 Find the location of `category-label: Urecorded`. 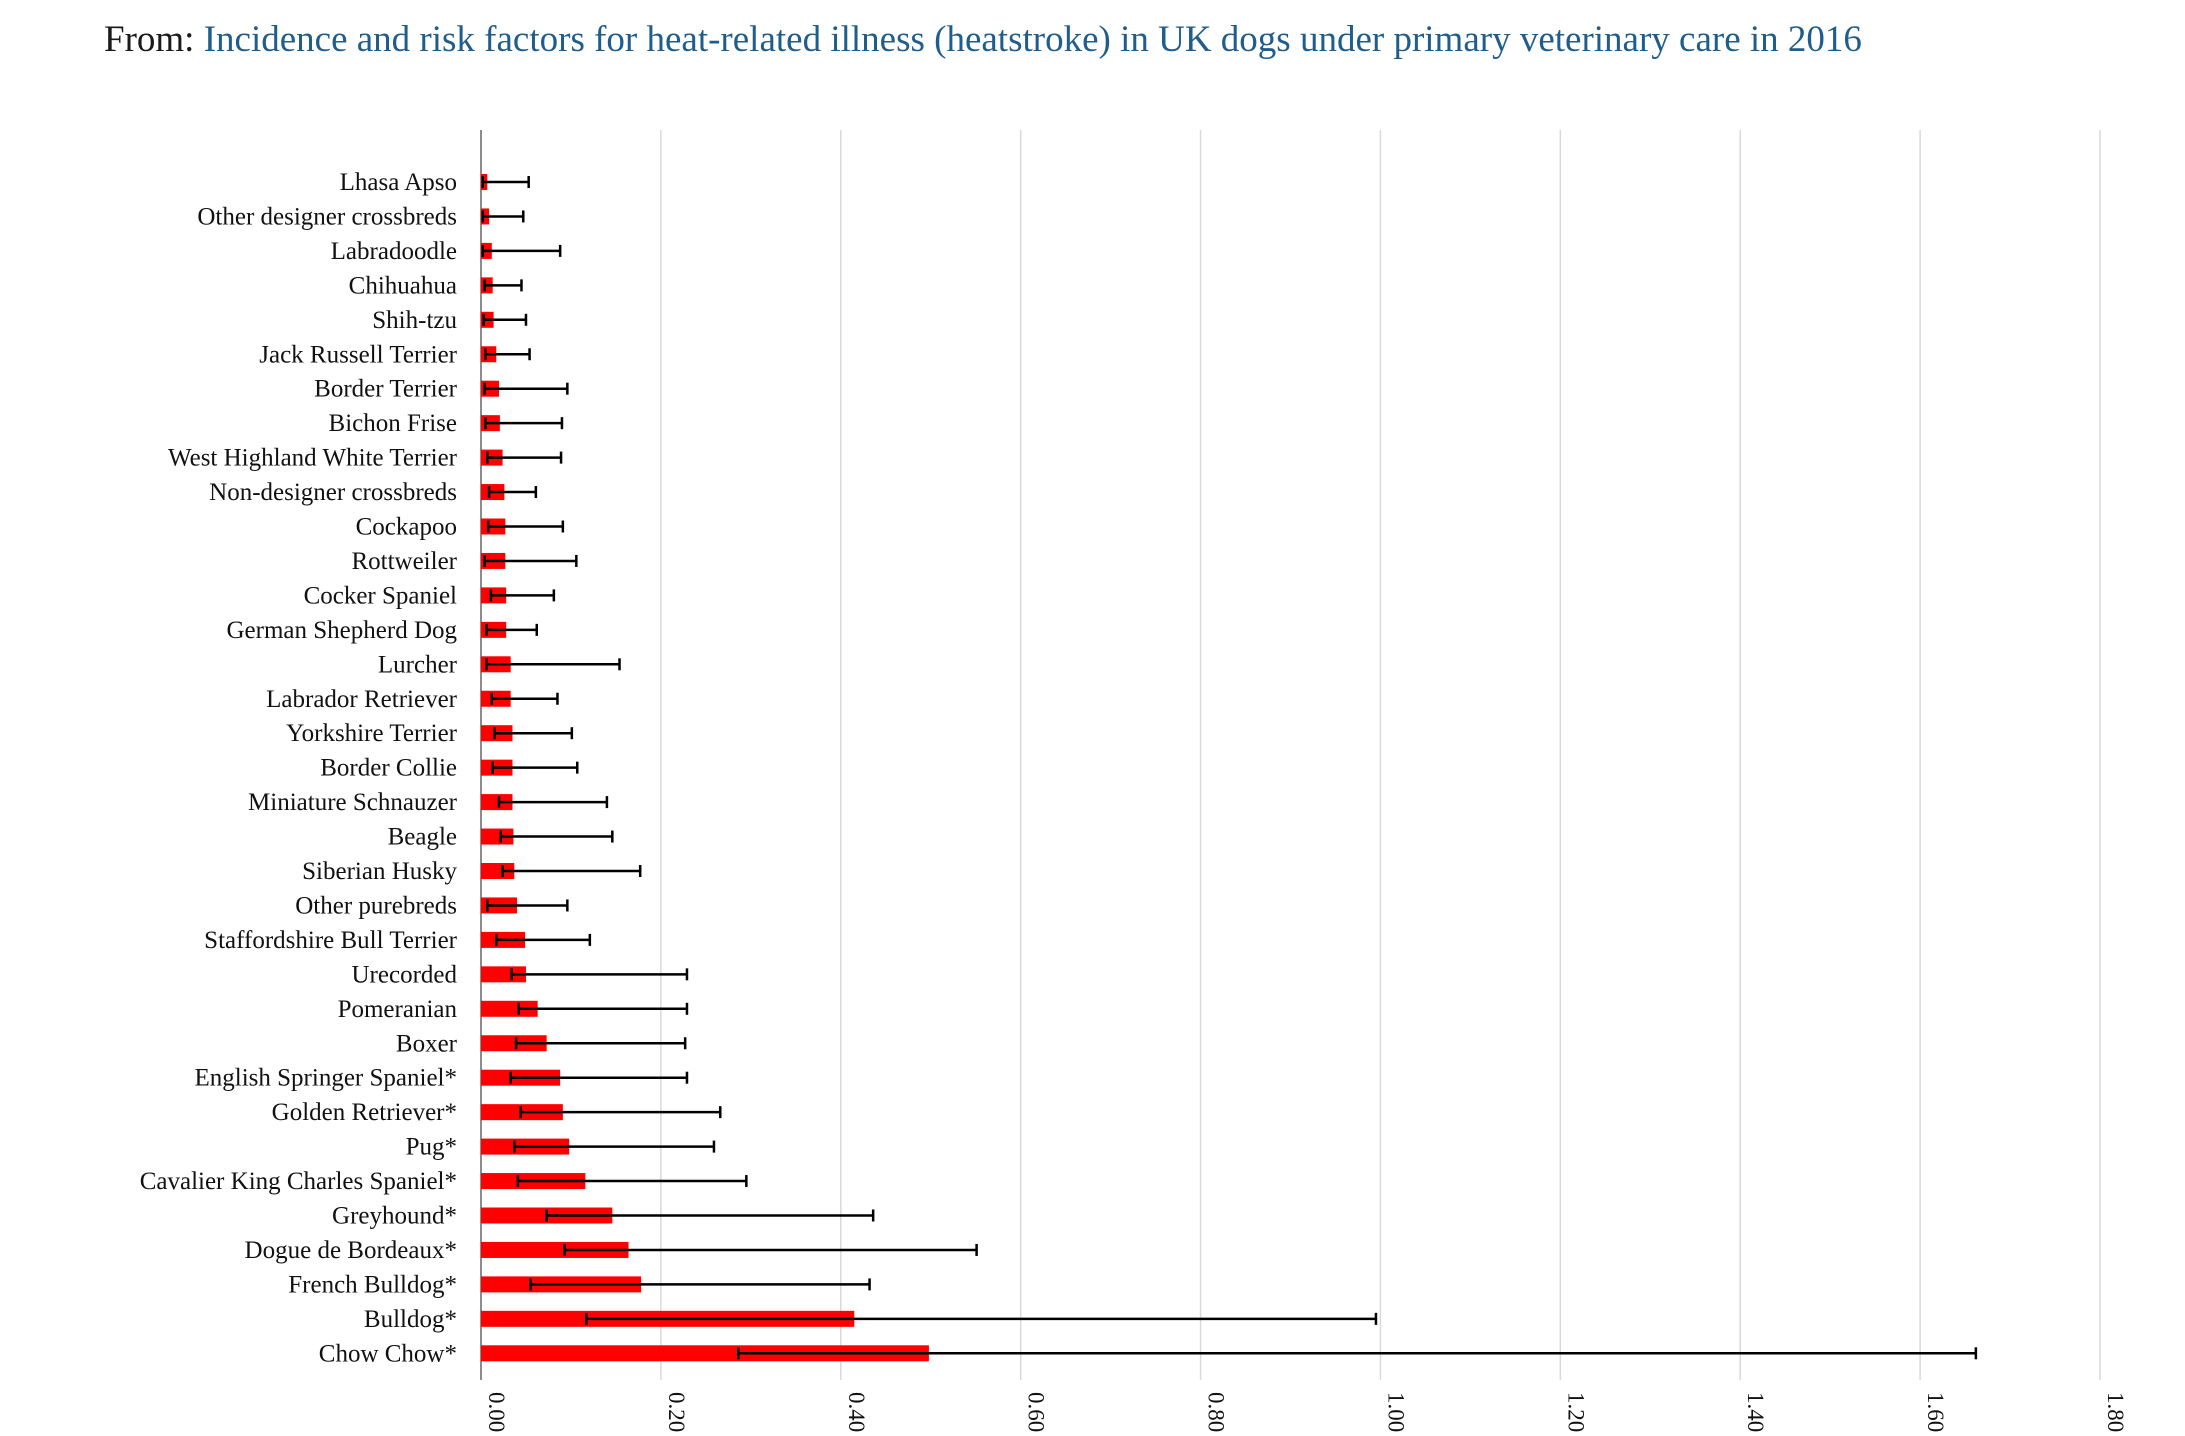

category-label: Urecorded is located at coordinates (405, 974).